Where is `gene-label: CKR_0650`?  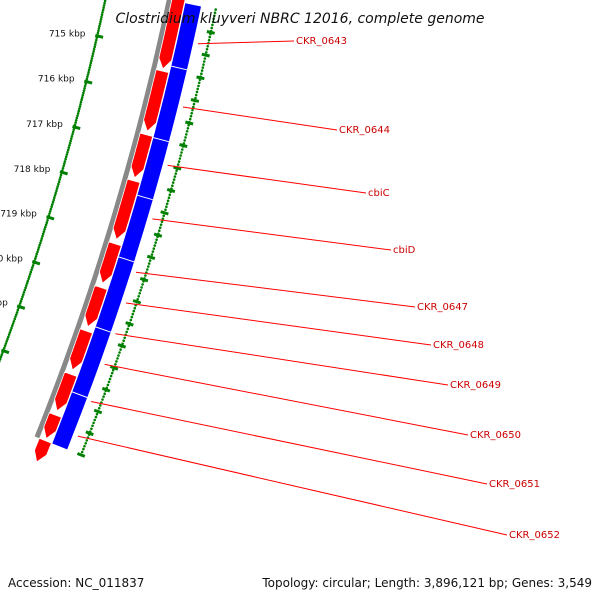
gene-label: CKR_0650 is located at coordinates (495, 435).